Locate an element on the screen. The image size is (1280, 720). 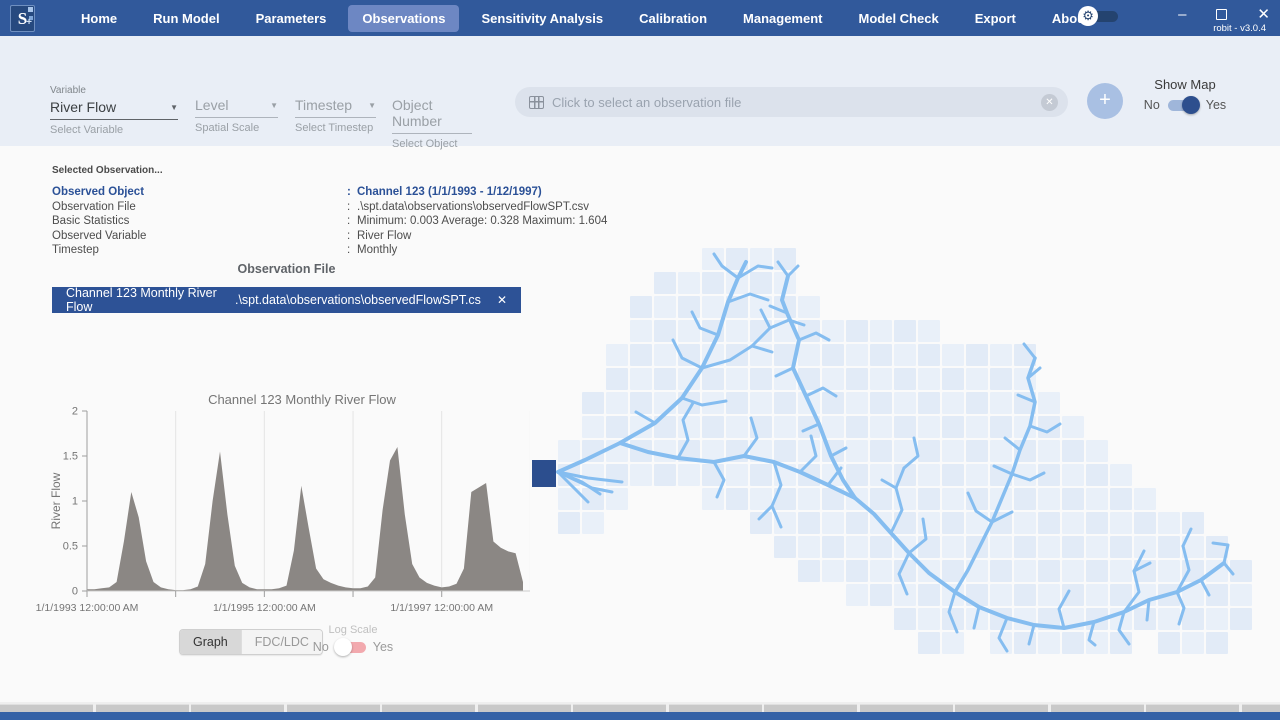
tab-model-check: Model Check is located at coordinates (898, 18).